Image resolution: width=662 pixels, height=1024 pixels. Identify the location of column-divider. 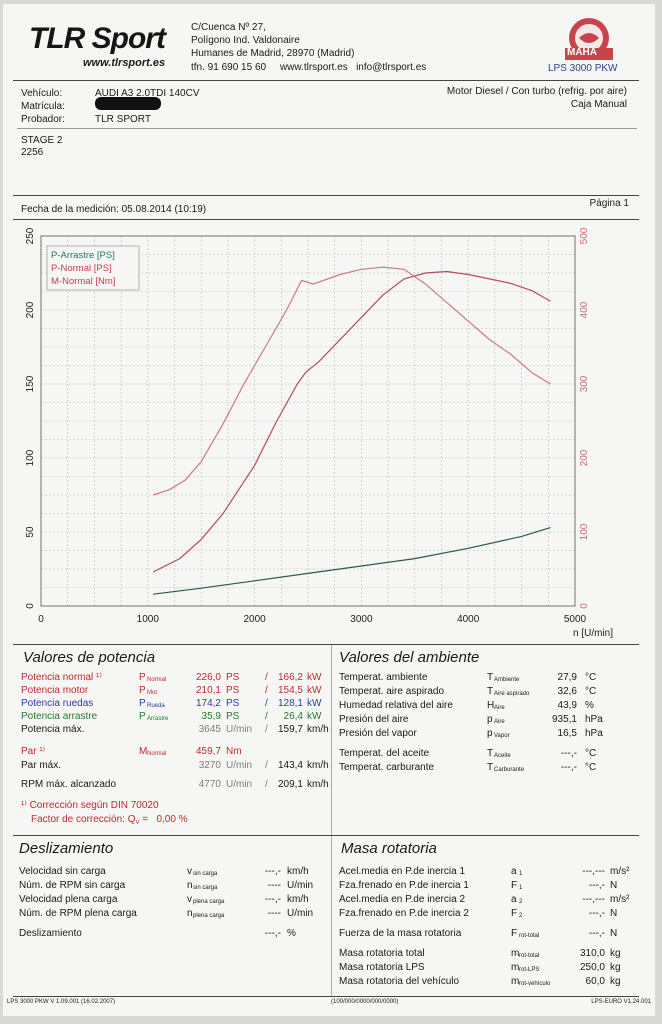
(331, 916).